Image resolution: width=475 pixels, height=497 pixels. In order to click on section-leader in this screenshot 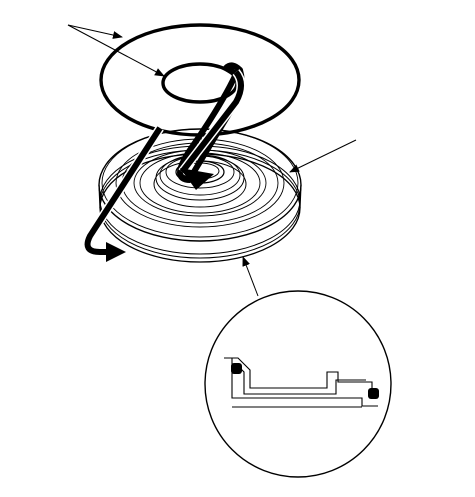, I will do `click(250, 276)`.